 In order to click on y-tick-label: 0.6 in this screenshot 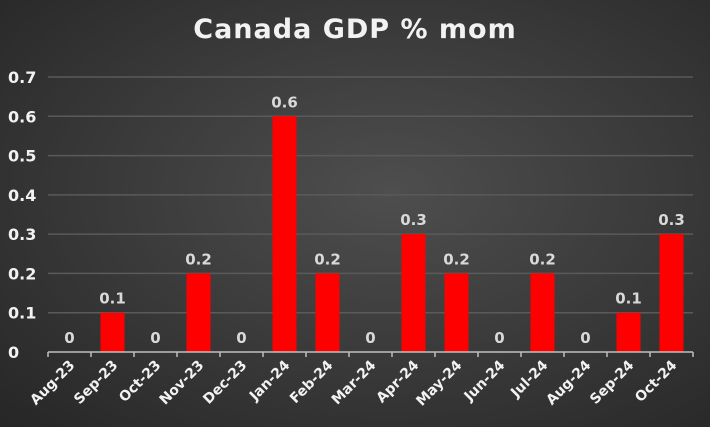, I will do `click(22, 116)`.